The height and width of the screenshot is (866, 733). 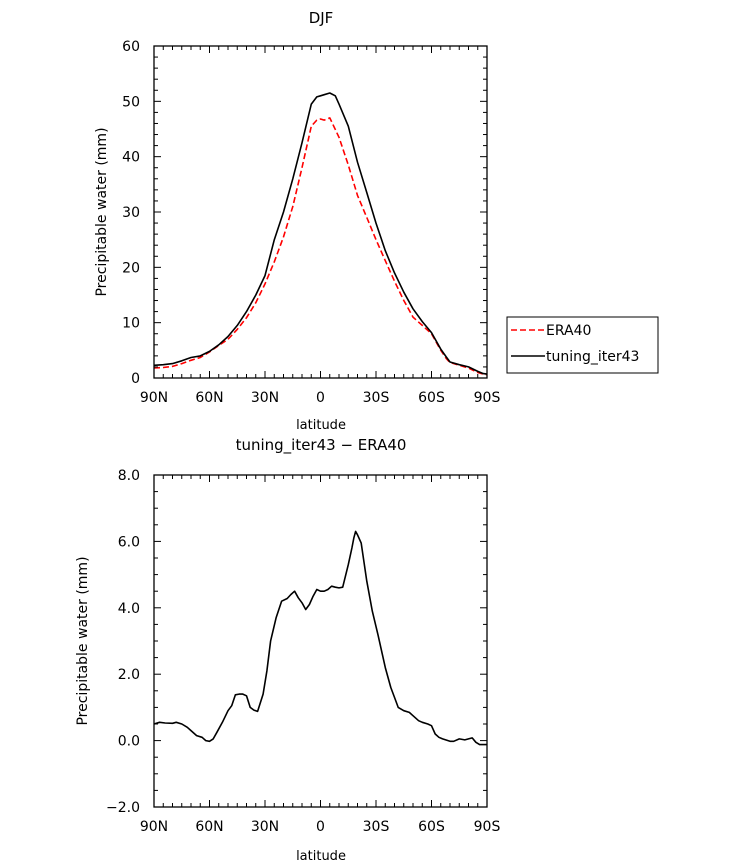 I want to click on y-tick-label: 6.0, so click(x=129, y=542).